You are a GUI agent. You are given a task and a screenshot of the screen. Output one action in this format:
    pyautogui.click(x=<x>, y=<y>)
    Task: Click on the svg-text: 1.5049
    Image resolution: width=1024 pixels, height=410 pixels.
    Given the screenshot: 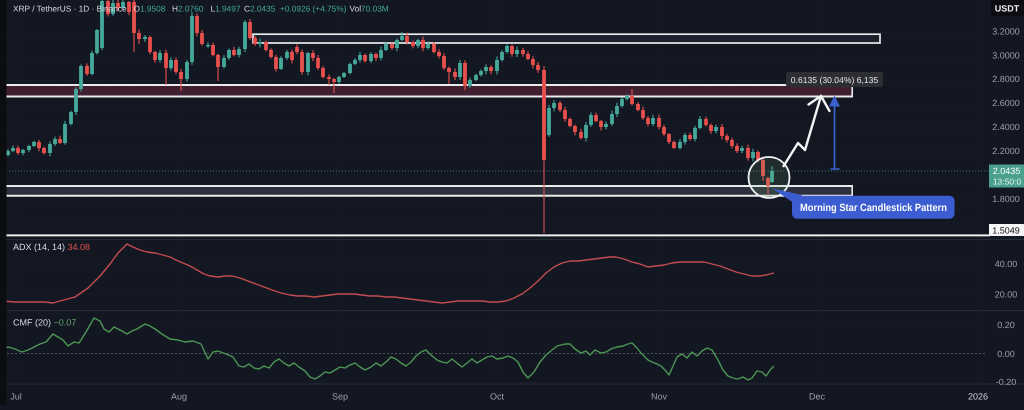 What is the action you would take?
    pyautogui.click(x=1006, y=230)
    